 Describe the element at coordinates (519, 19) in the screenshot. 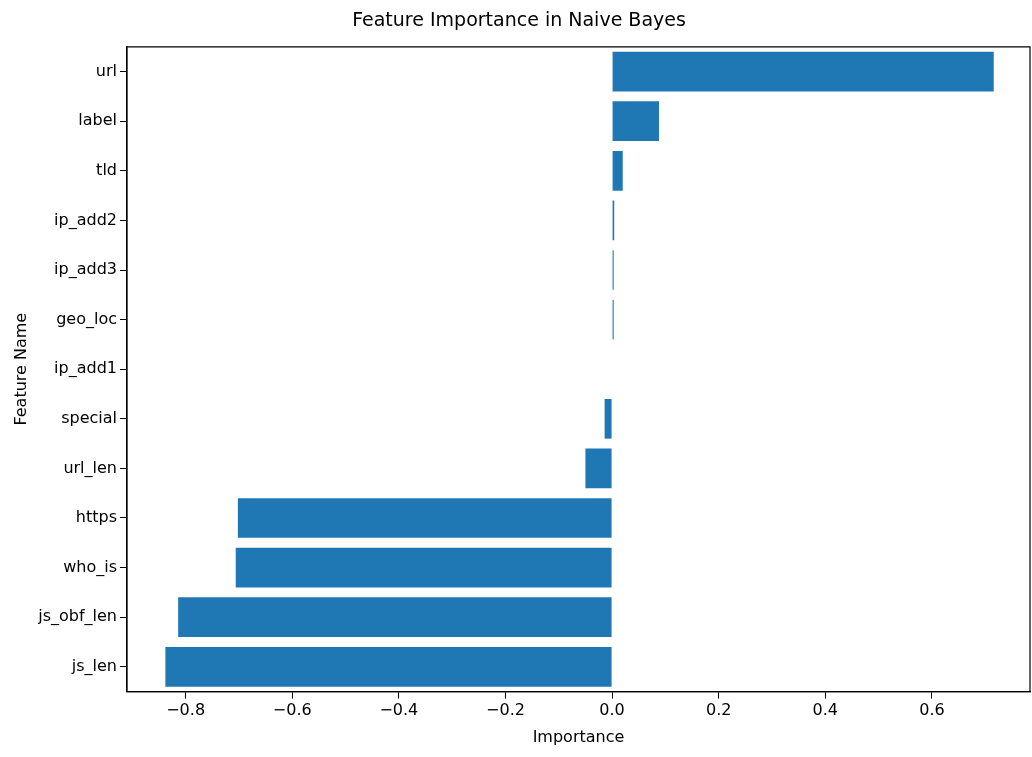

I see `chart-title: Feature Importance in Naive Bayes` at that location.